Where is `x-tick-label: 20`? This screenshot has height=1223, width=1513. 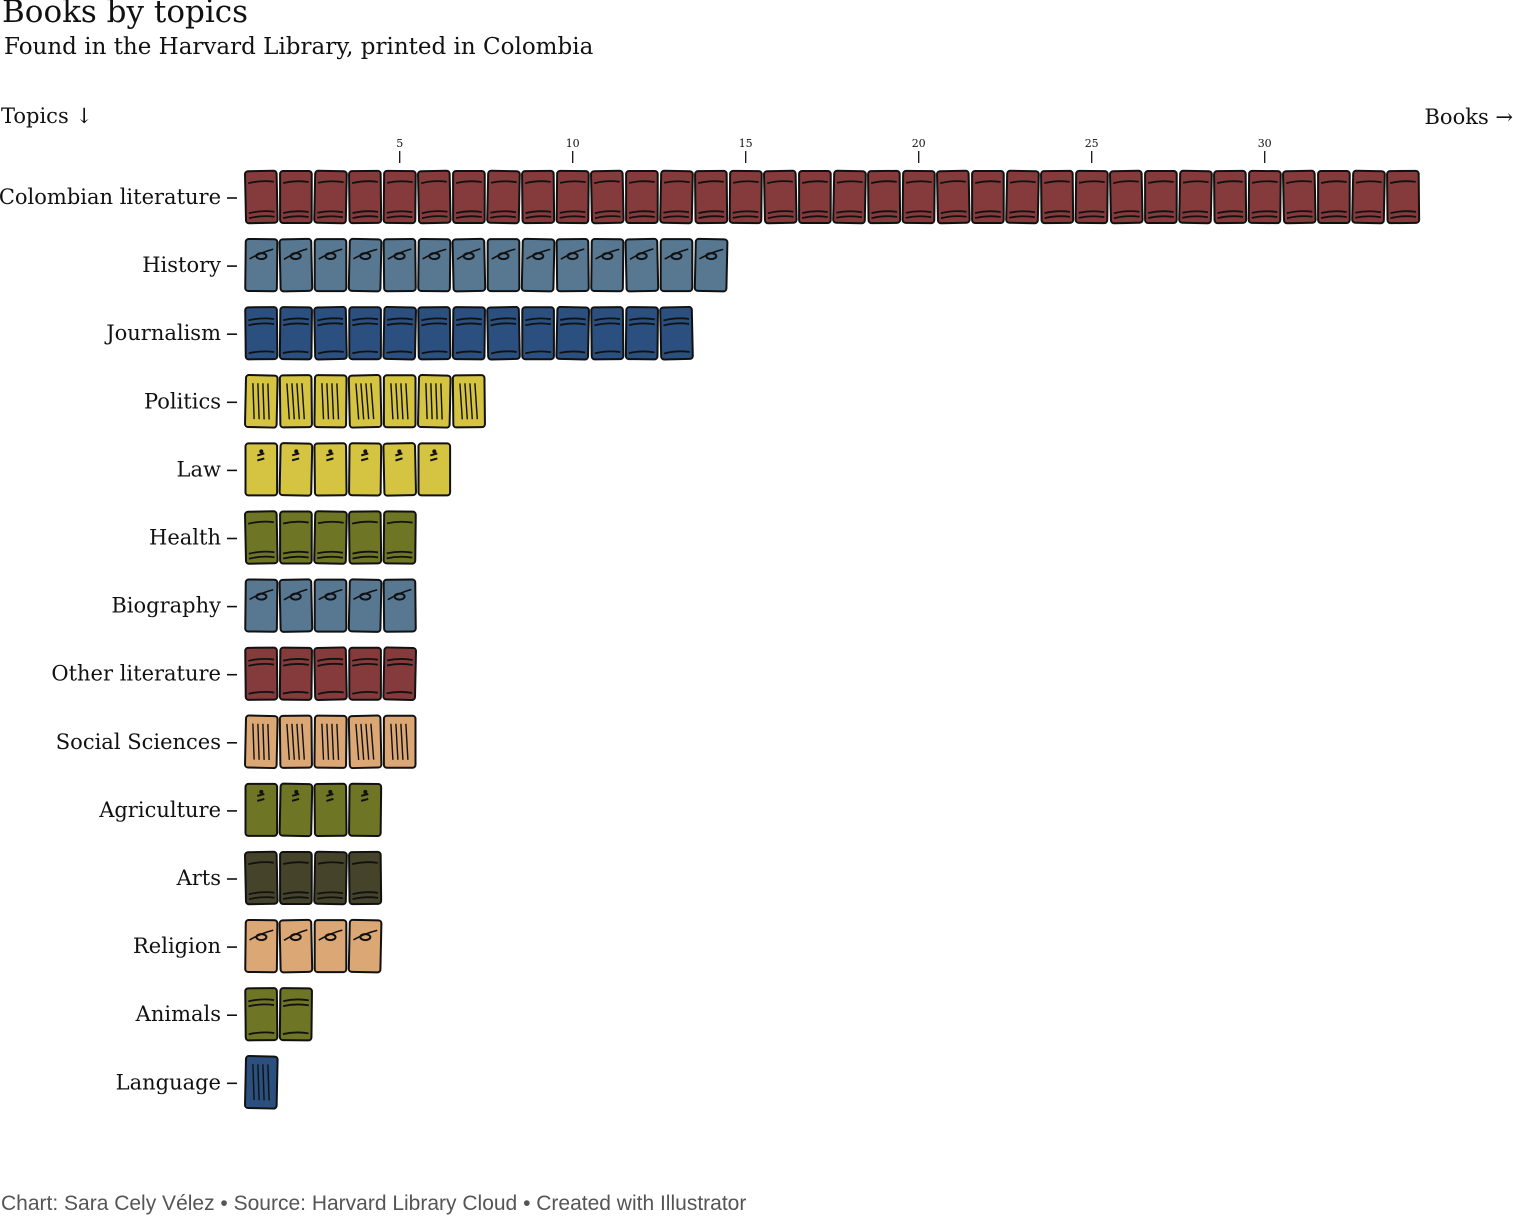 x-tick-label: 20 is located at coordinates (919, 143).